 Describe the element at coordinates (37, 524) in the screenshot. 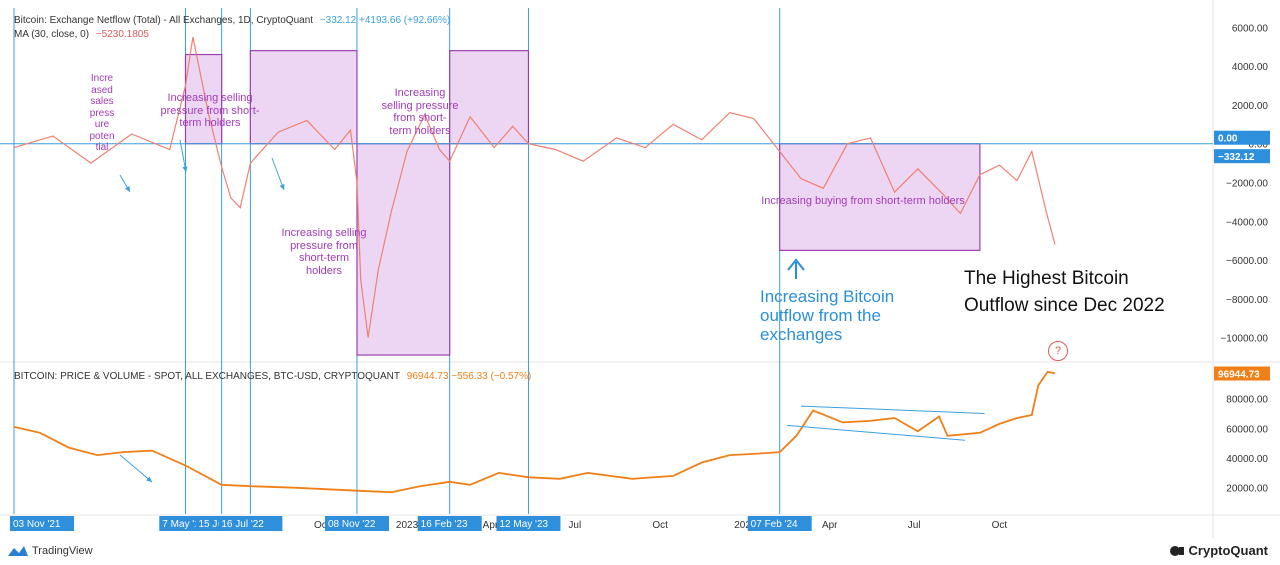

I see `date-tag-0: 03 Nov '21` at that location.